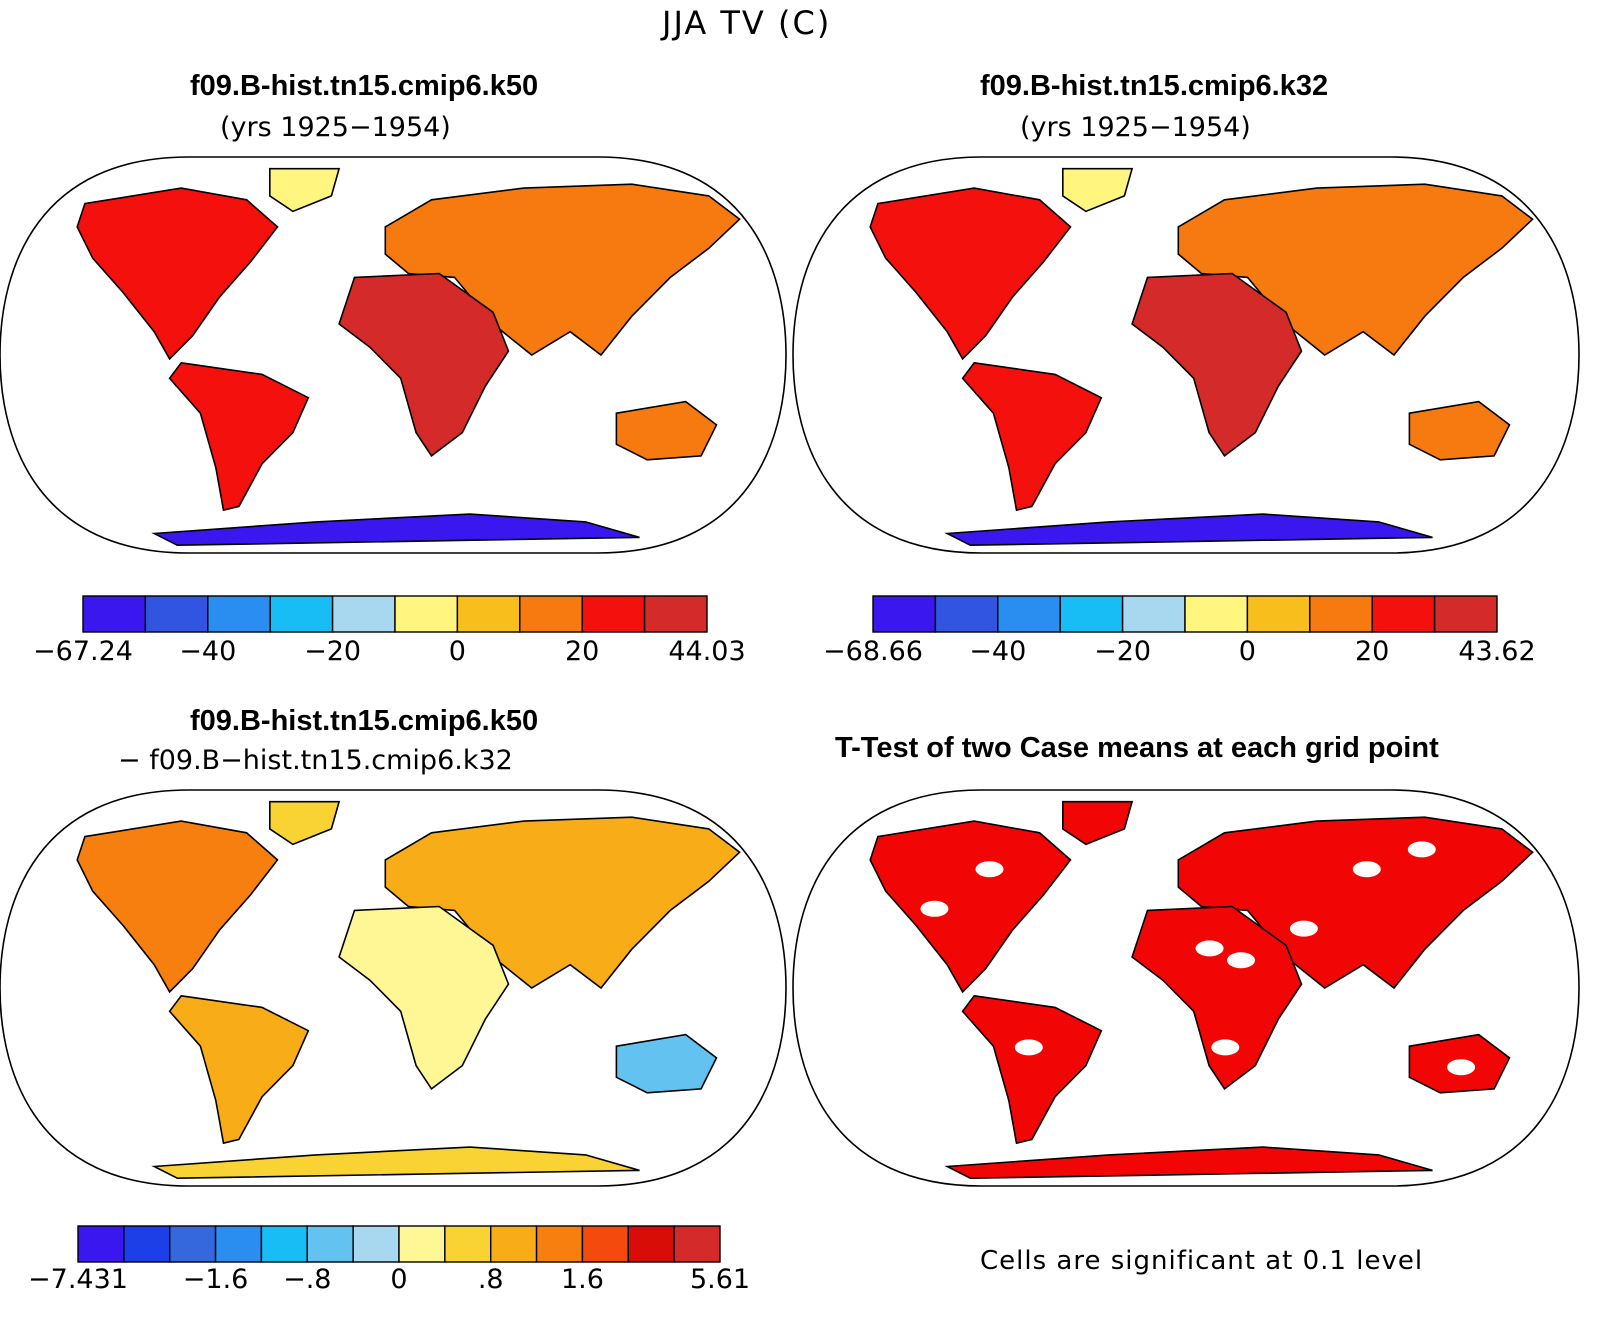 This screenshot has height=1327, width=1606. Describe the element at coordinates (364, 86) in the screenshot. I see `panel1-title: f09.B-hist.tn15.cmip6.k50` at that location.